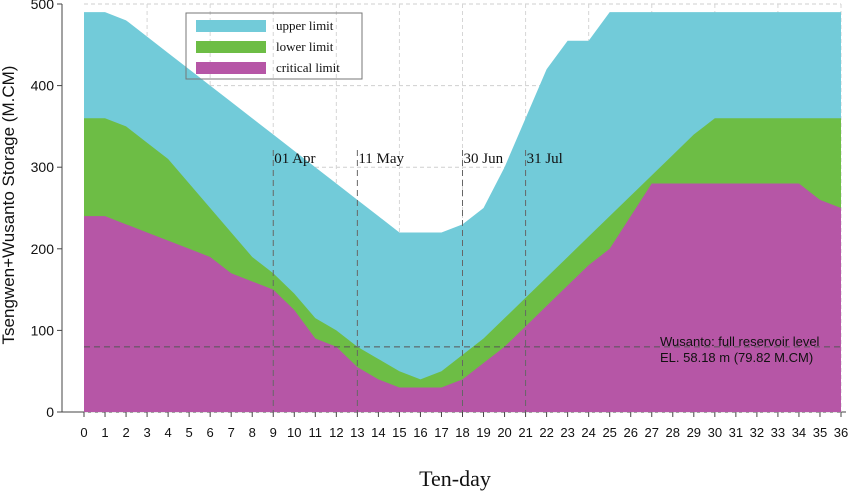  Describe the element at coordinates (252, 432) in the screenshot. I see `x-tick-label: 8` at that location.